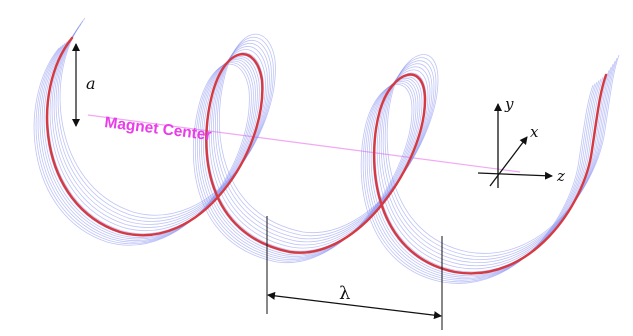 This screenshot has height=336, width=633. I want to click on wavelength-arrow, so click(354, 305).